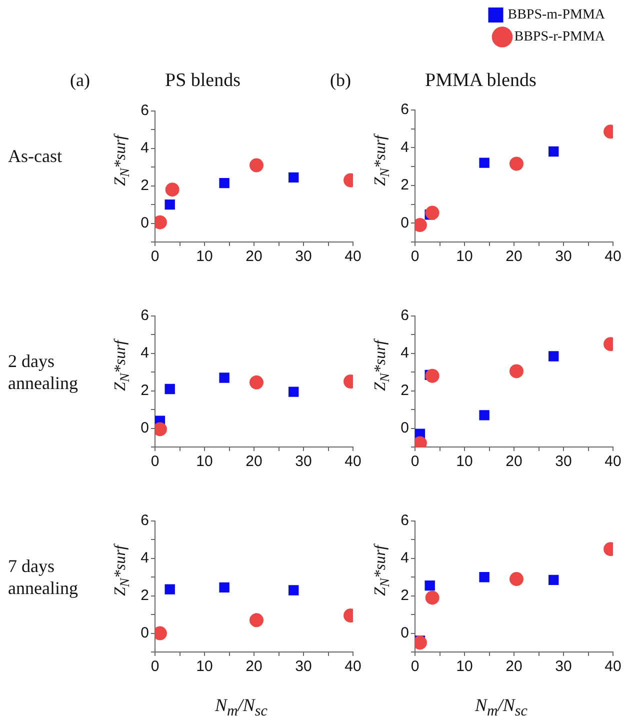 The width and height of the screenshot is (637, 727). Describe the element at coordinates (80, 80) in the screenshot. I see `text: (a)` at that location.